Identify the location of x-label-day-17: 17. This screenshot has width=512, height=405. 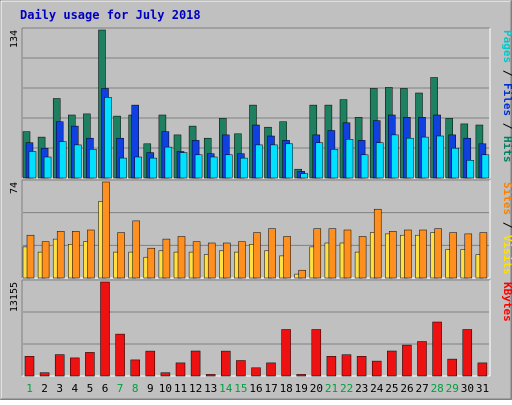
(270, 388).